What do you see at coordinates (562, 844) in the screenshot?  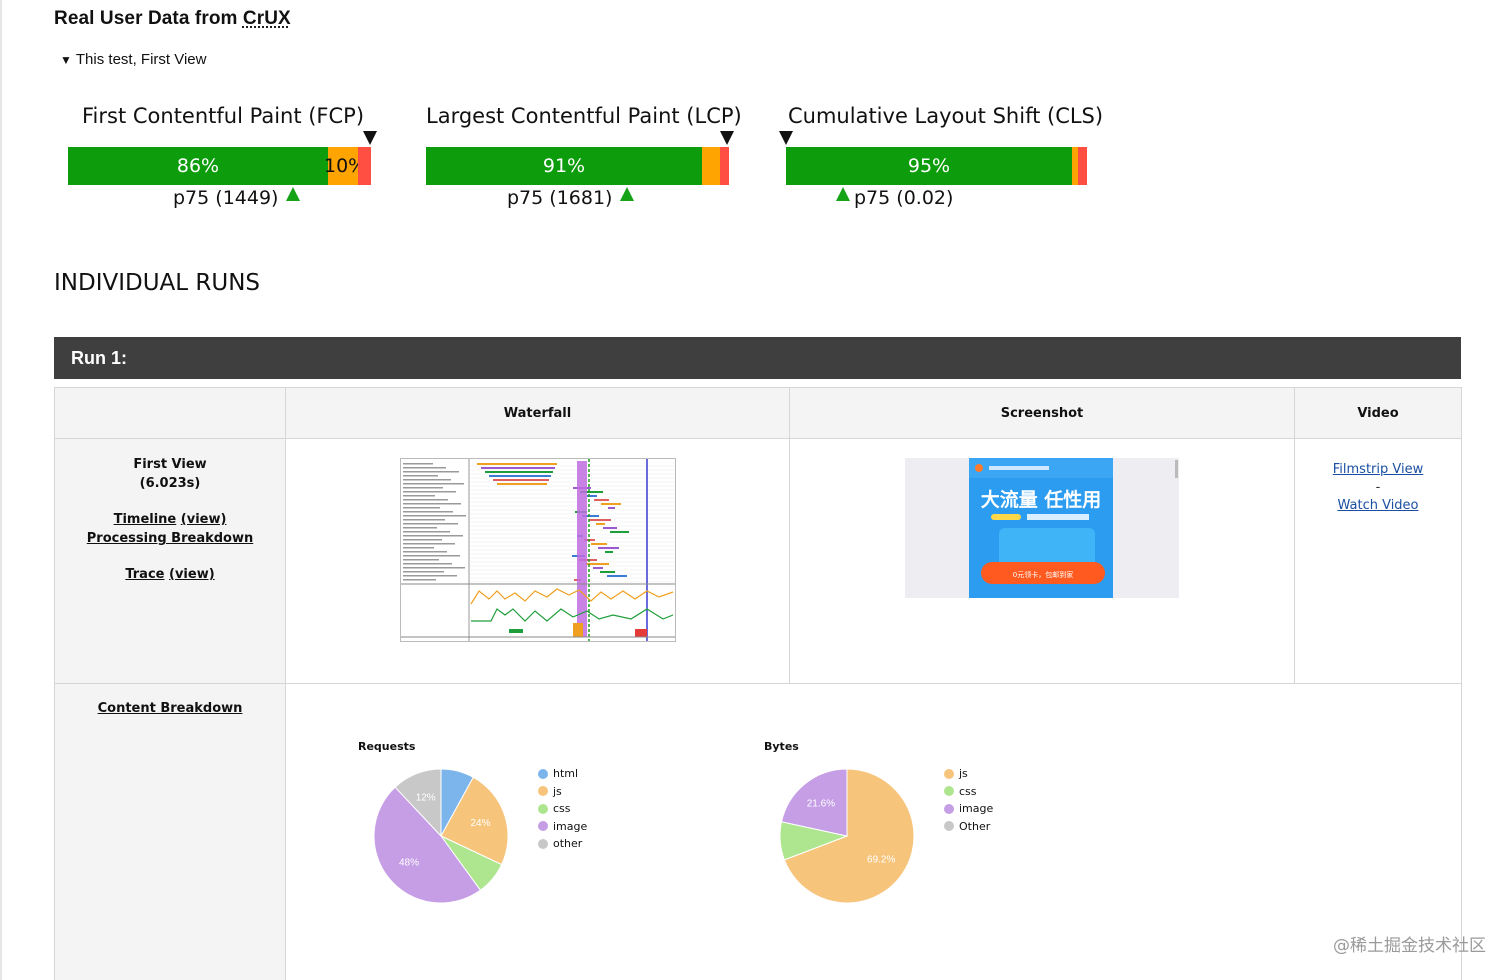 I see `legend-item: other` at bounding box center [562, 844].